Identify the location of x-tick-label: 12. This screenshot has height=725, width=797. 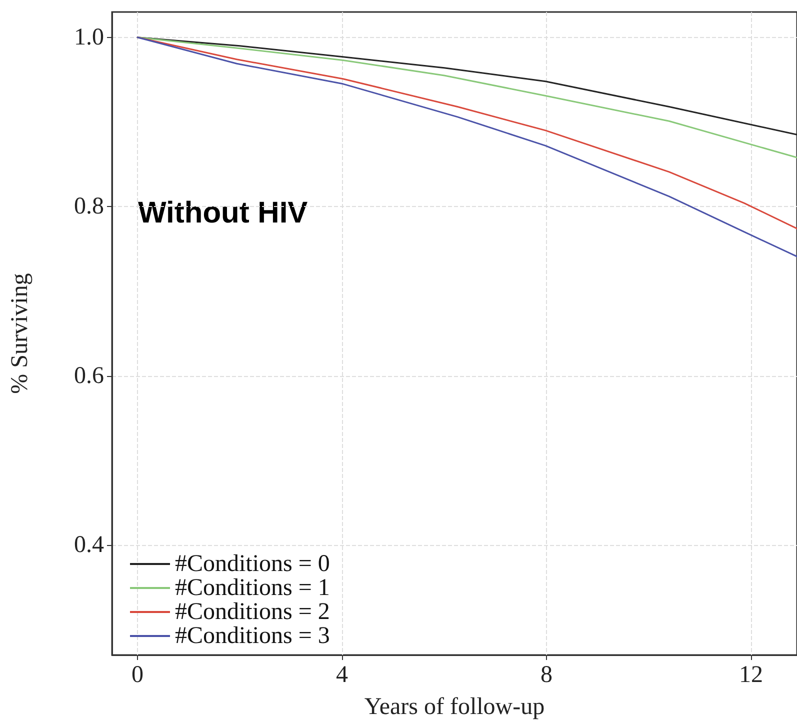
(750, 675).